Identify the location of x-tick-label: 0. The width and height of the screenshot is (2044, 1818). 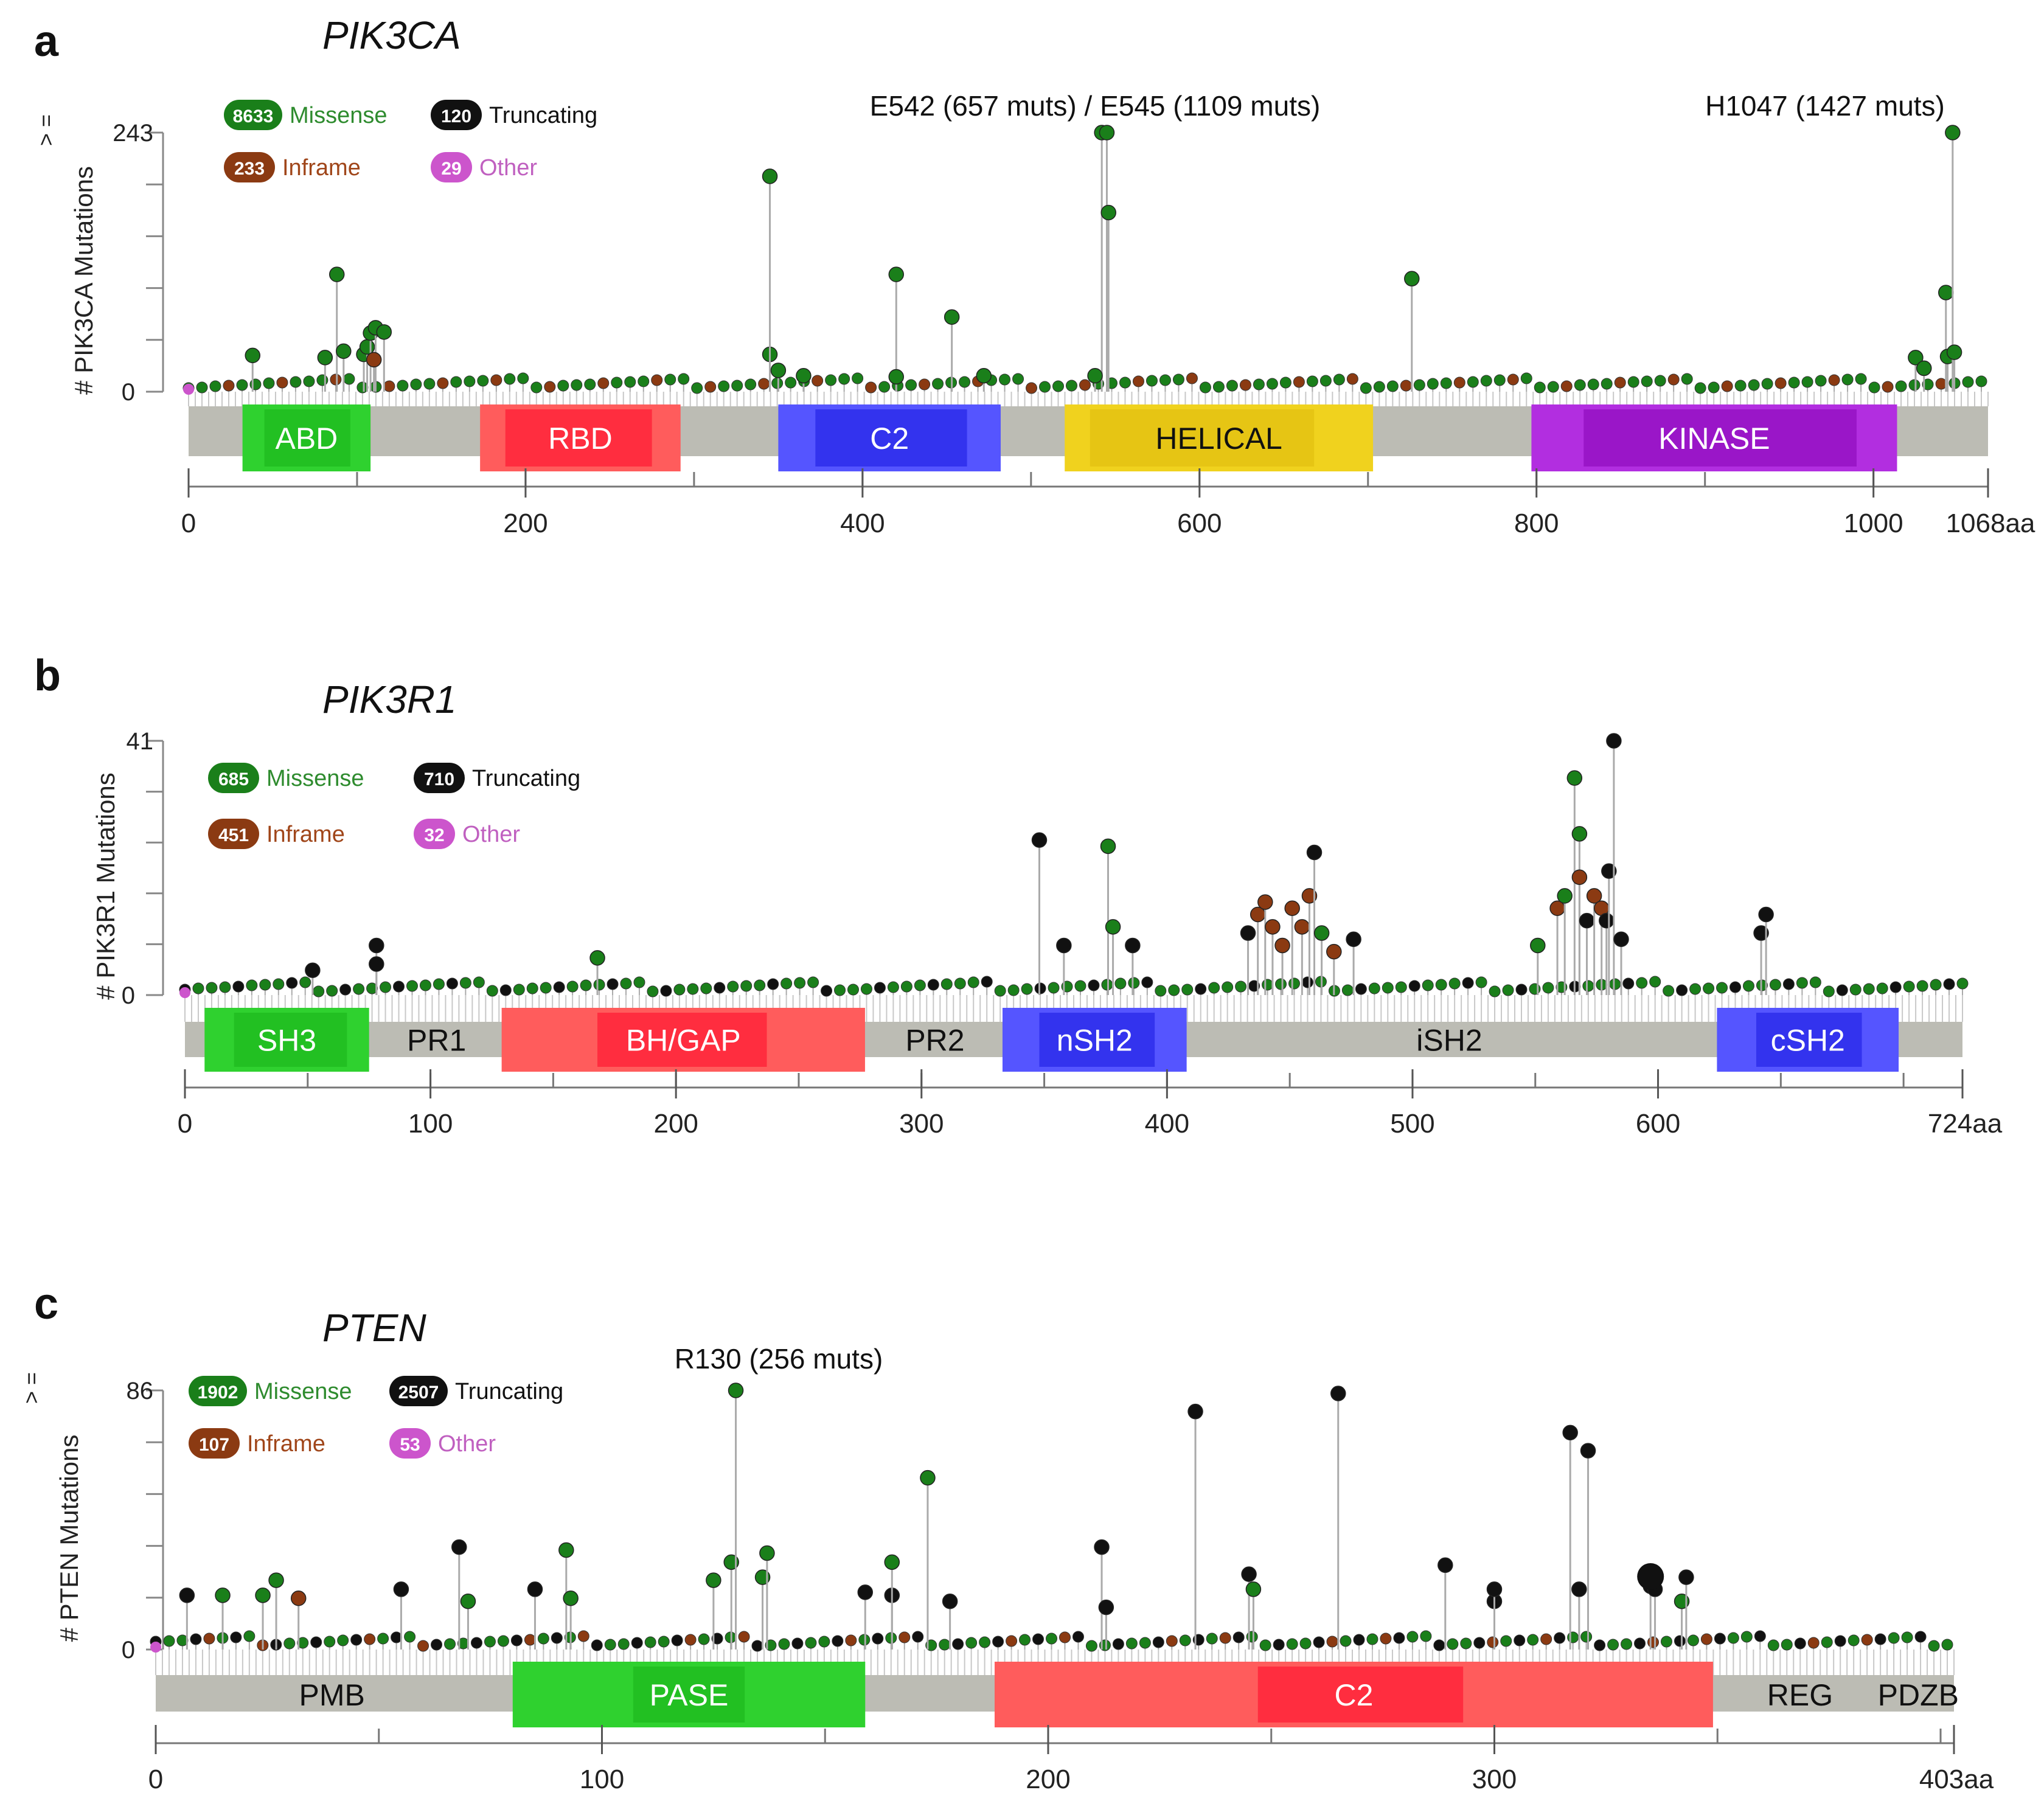
(155, 1779).